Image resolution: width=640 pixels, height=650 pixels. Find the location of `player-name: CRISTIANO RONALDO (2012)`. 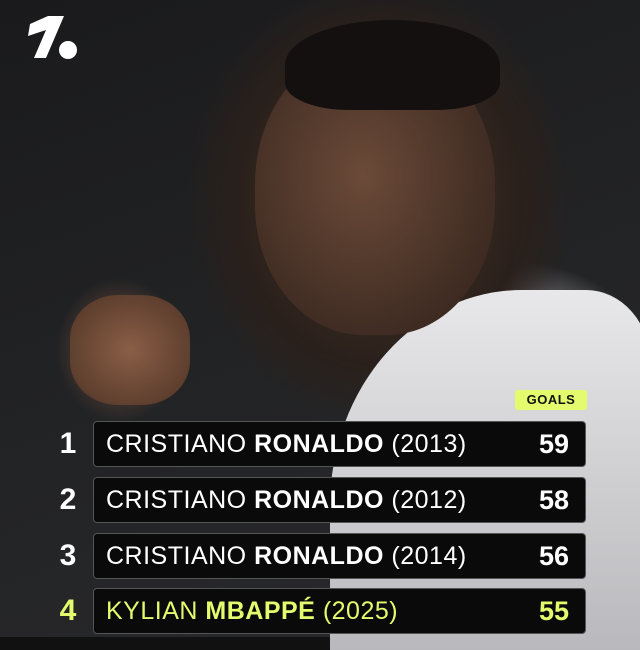

player-name: CRISTIANO RONALDO (2012) is located at coordinates (286, 500).